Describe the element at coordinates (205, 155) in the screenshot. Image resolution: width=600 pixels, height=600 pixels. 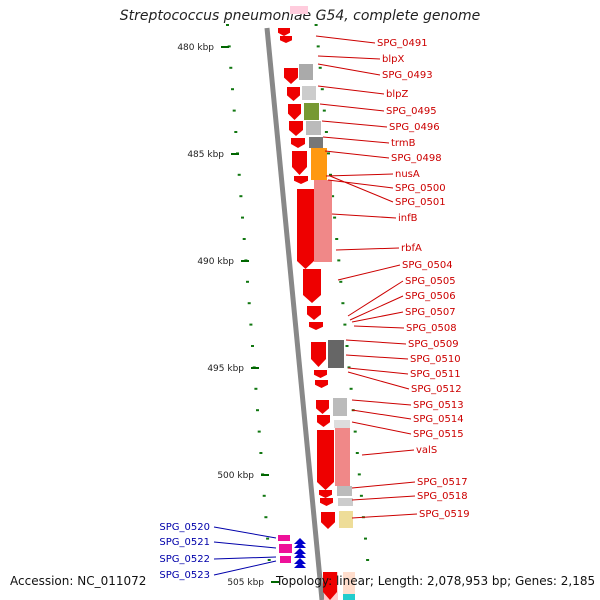
I see `scale-tick-label: 485 kbp` at that location.